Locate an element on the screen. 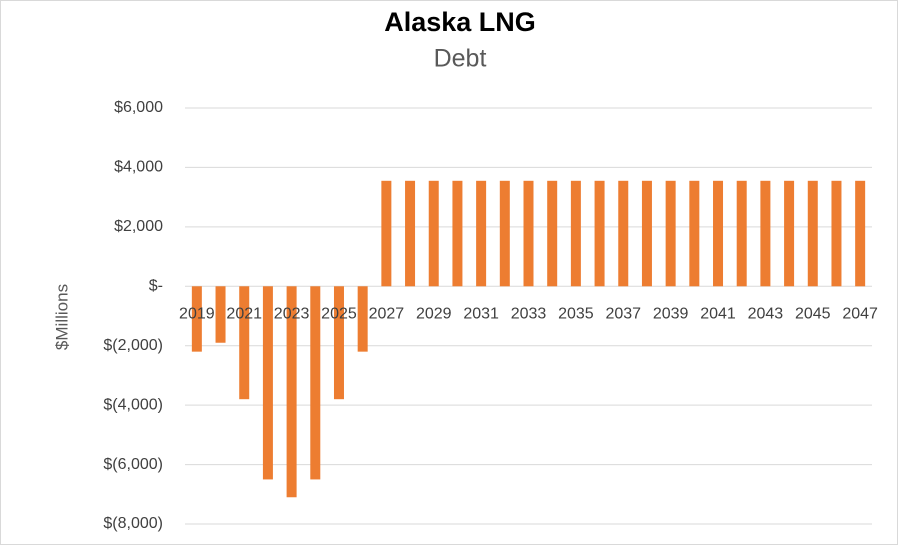 The image size is (898, 545). x-tick-label: 2031 is located at coordinates (481, 314).